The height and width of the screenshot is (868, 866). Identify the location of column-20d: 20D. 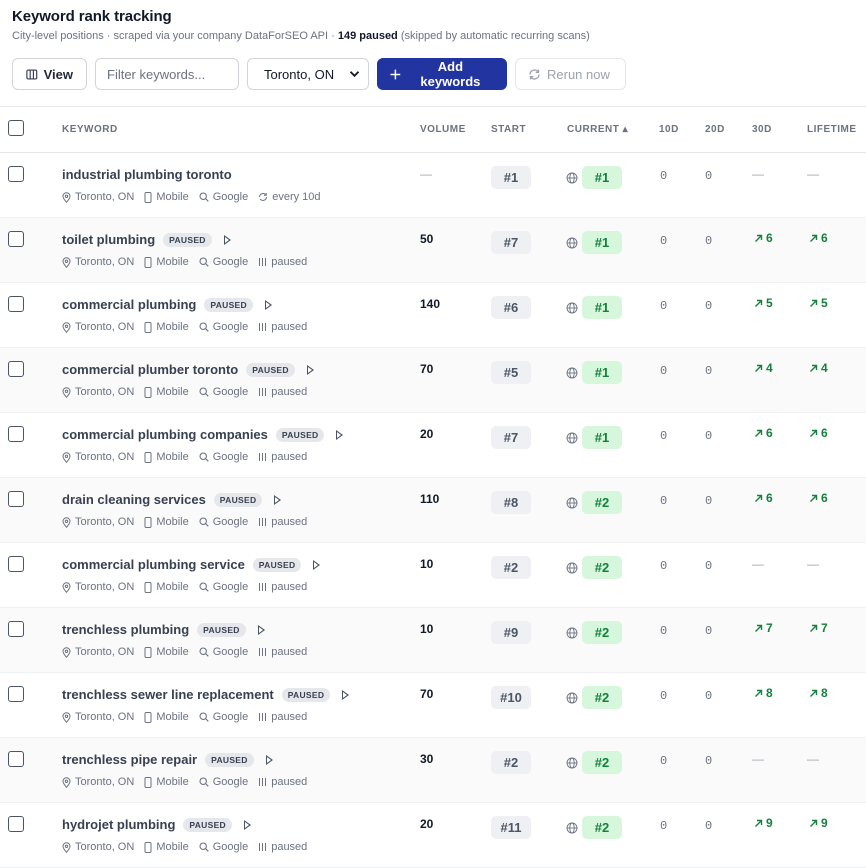
(715, 129).